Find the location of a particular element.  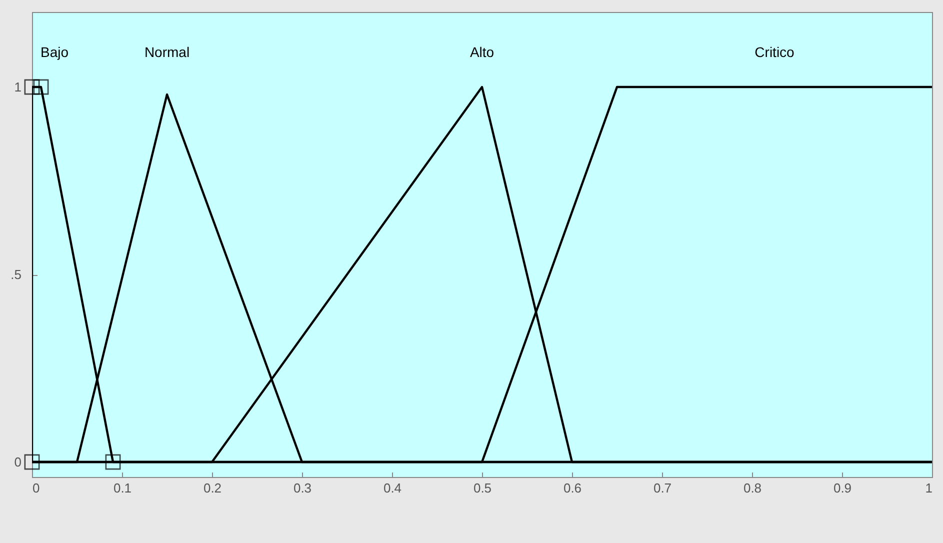

y-tick-label: .5 is located at coordinates (16, 274).